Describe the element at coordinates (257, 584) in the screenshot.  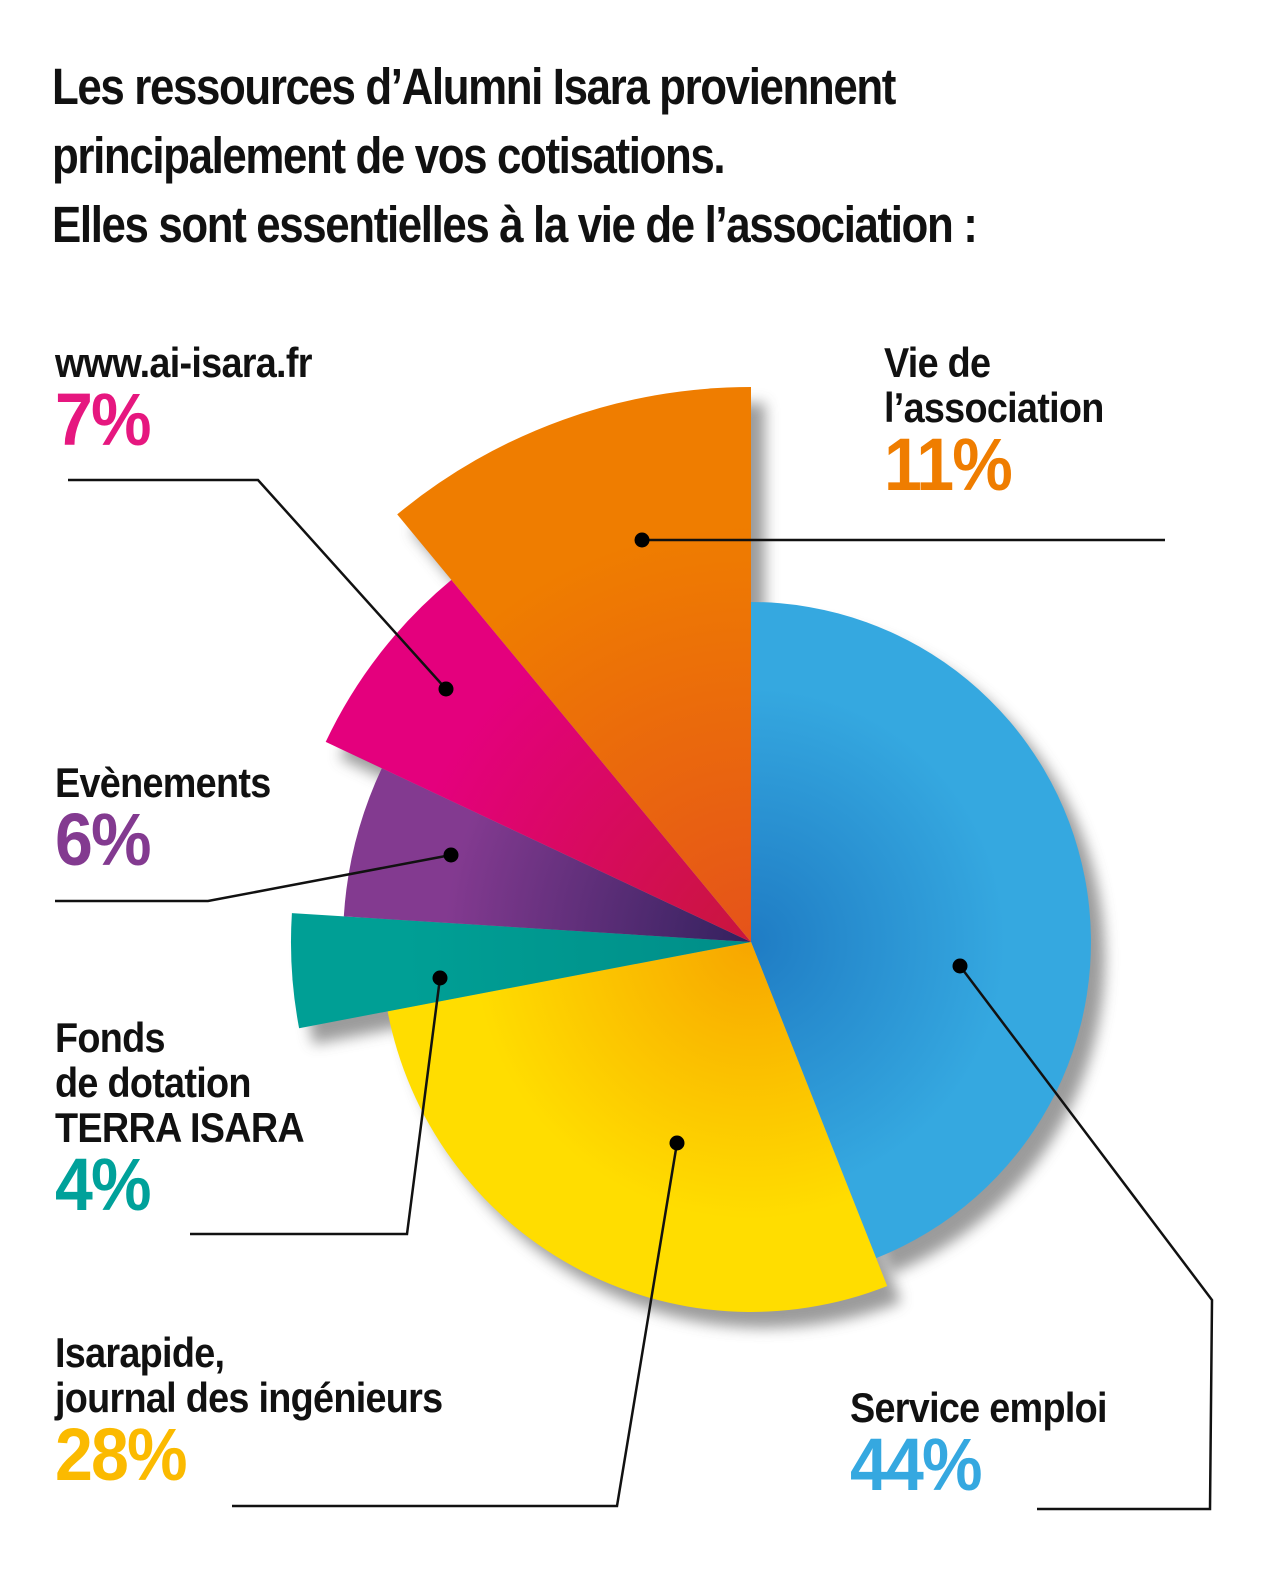
I see `leader-line-site` at that location.